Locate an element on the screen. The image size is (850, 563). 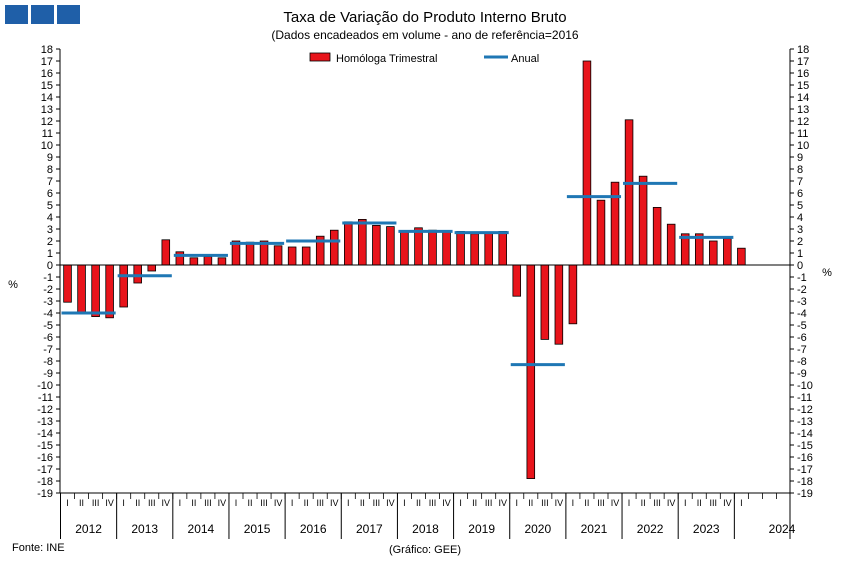
y-tick-label-right: 14 is located at coordinates (803, 98).